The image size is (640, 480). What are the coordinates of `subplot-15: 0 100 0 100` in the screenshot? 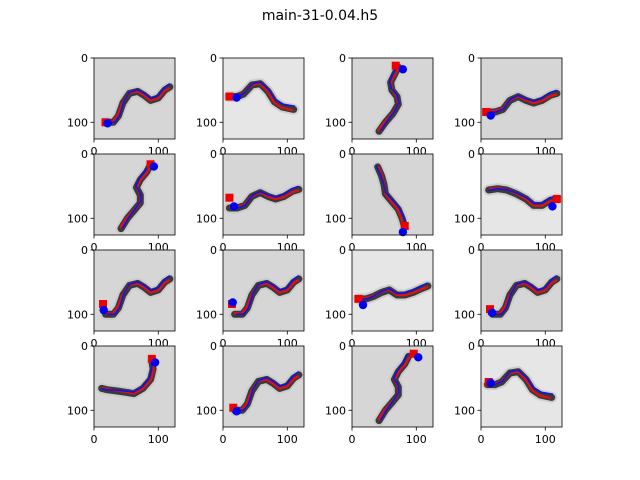 It's located at (379, 393).